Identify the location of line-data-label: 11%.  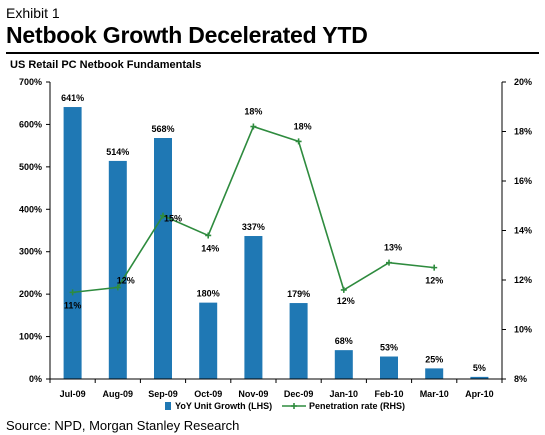
(73, 305).